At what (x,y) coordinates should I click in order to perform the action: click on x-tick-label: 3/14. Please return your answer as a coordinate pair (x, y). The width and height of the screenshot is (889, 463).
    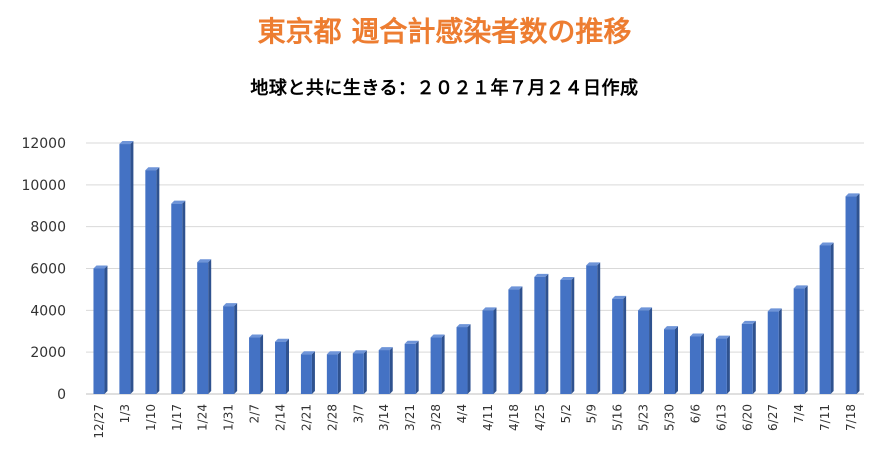
    Looking at the image, I should click on (384, 417).